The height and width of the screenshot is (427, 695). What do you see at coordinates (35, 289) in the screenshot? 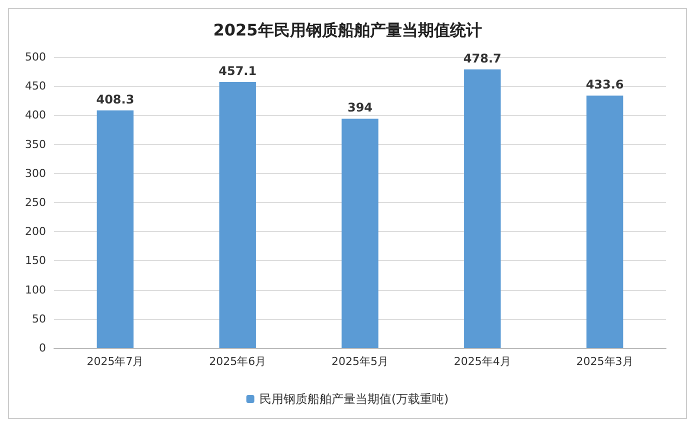
I see `y-tick-label: 100` at bounding box center [35, 289].